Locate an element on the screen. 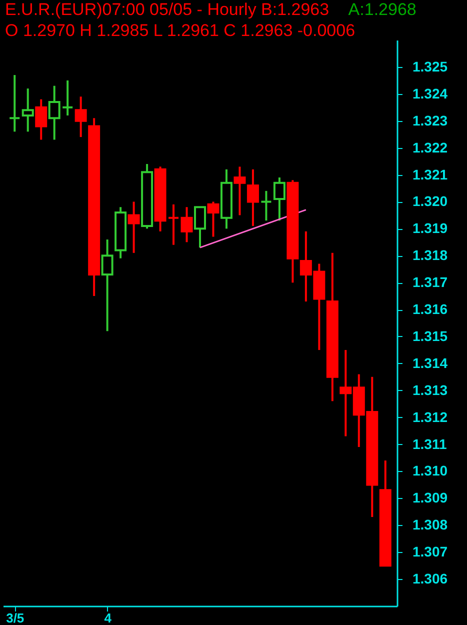 This screenshot has height=625, width=467. y-tick-label: 1.324 is located at coordinates (430, 93).